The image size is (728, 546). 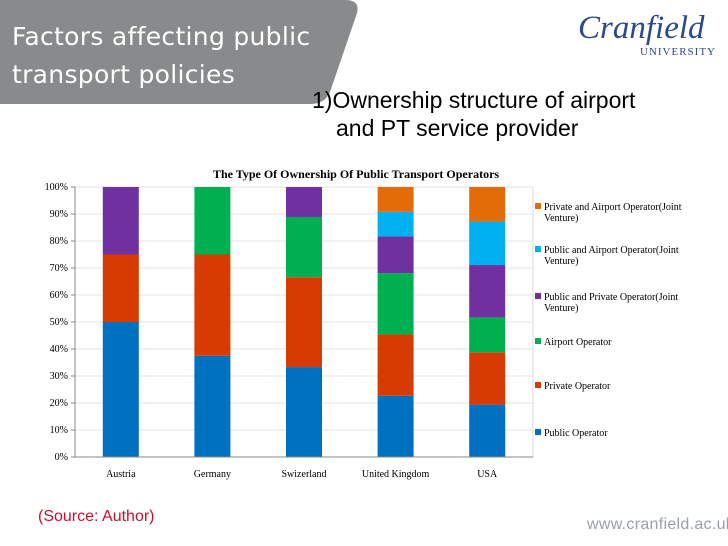 I want to click on legend-label: Private Operator, so click(x=577, y=386).